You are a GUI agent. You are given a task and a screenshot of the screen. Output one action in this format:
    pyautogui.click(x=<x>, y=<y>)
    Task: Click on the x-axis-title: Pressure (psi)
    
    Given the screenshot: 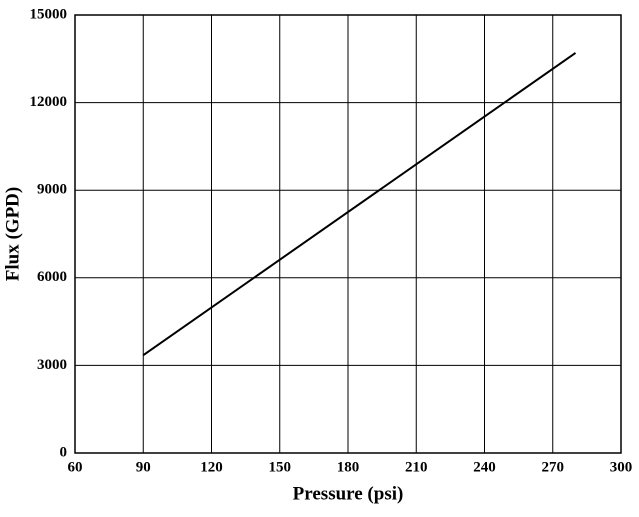 What is the action you would take?
    pyautogui.click(x=348, y=493)
    